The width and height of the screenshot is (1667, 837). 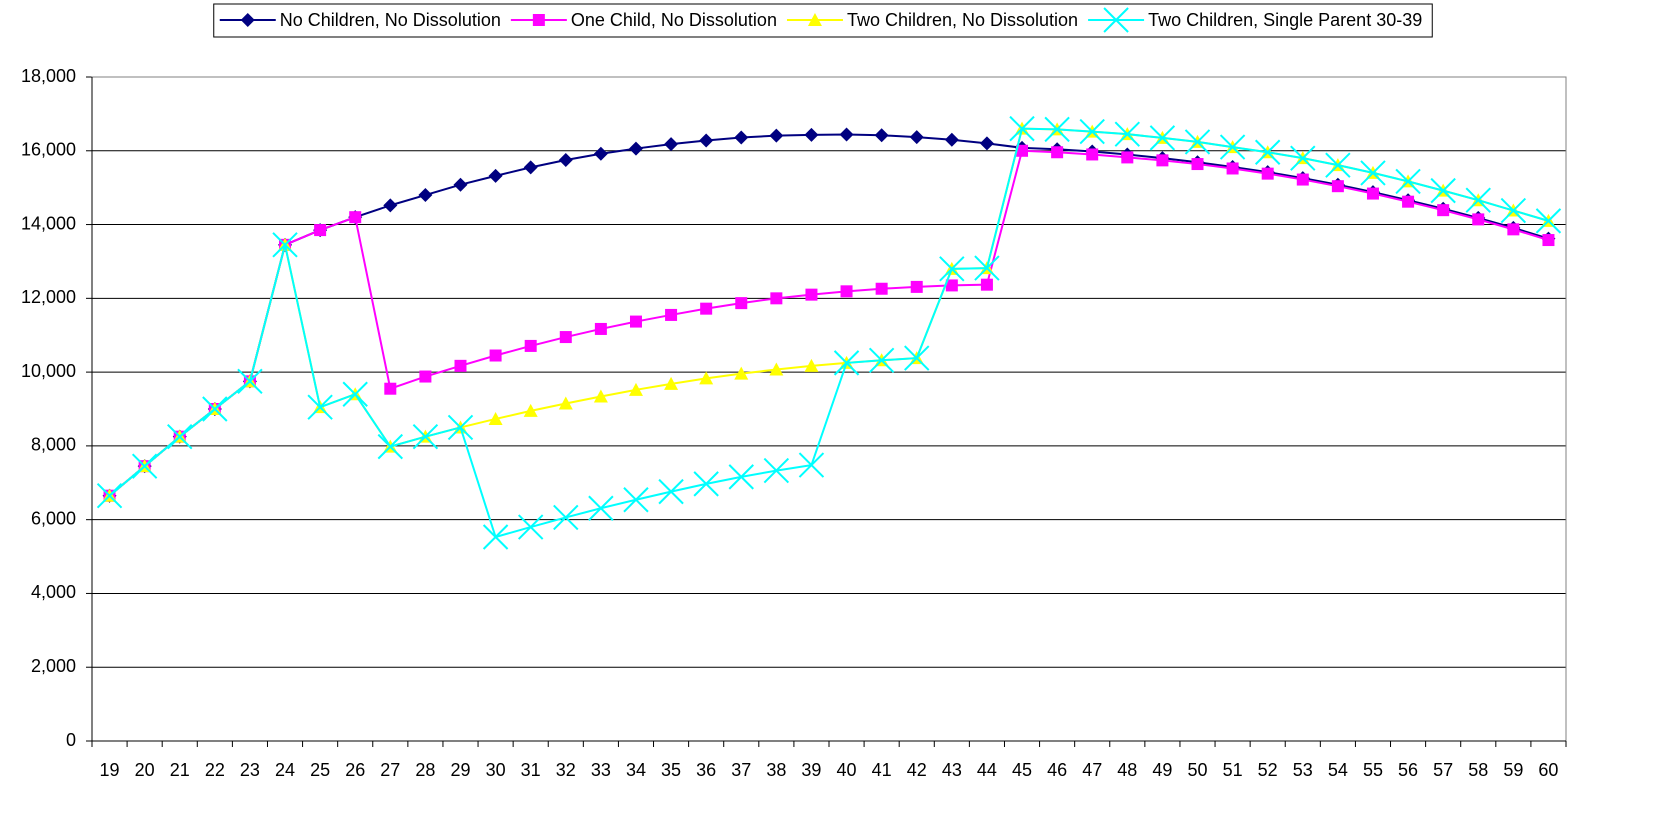 I want to click on y-tick-label: 6,000, so click(x=53, y=518).